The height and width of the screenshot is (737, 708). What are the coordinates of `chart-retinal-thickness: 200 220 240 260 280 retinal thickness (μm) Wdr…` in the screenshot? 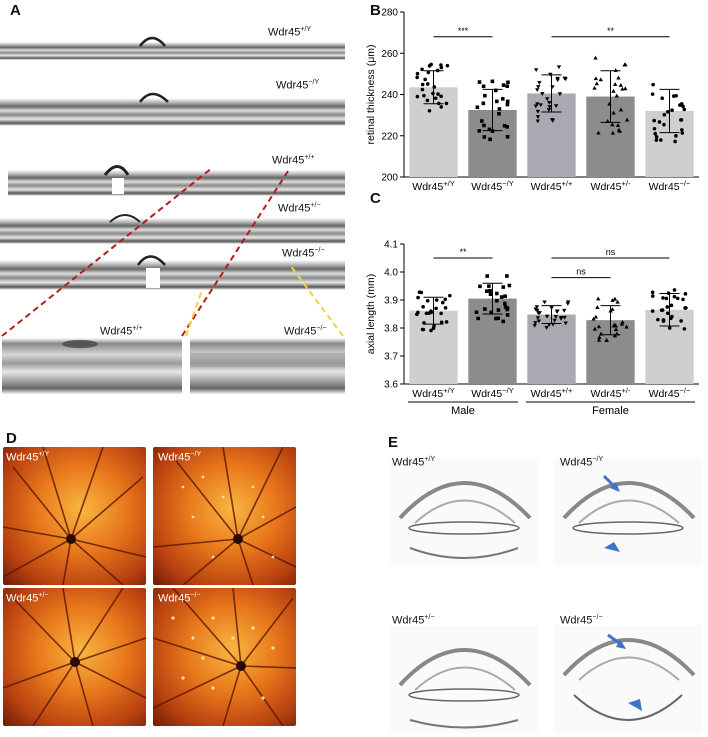 It's located at (532, 100).